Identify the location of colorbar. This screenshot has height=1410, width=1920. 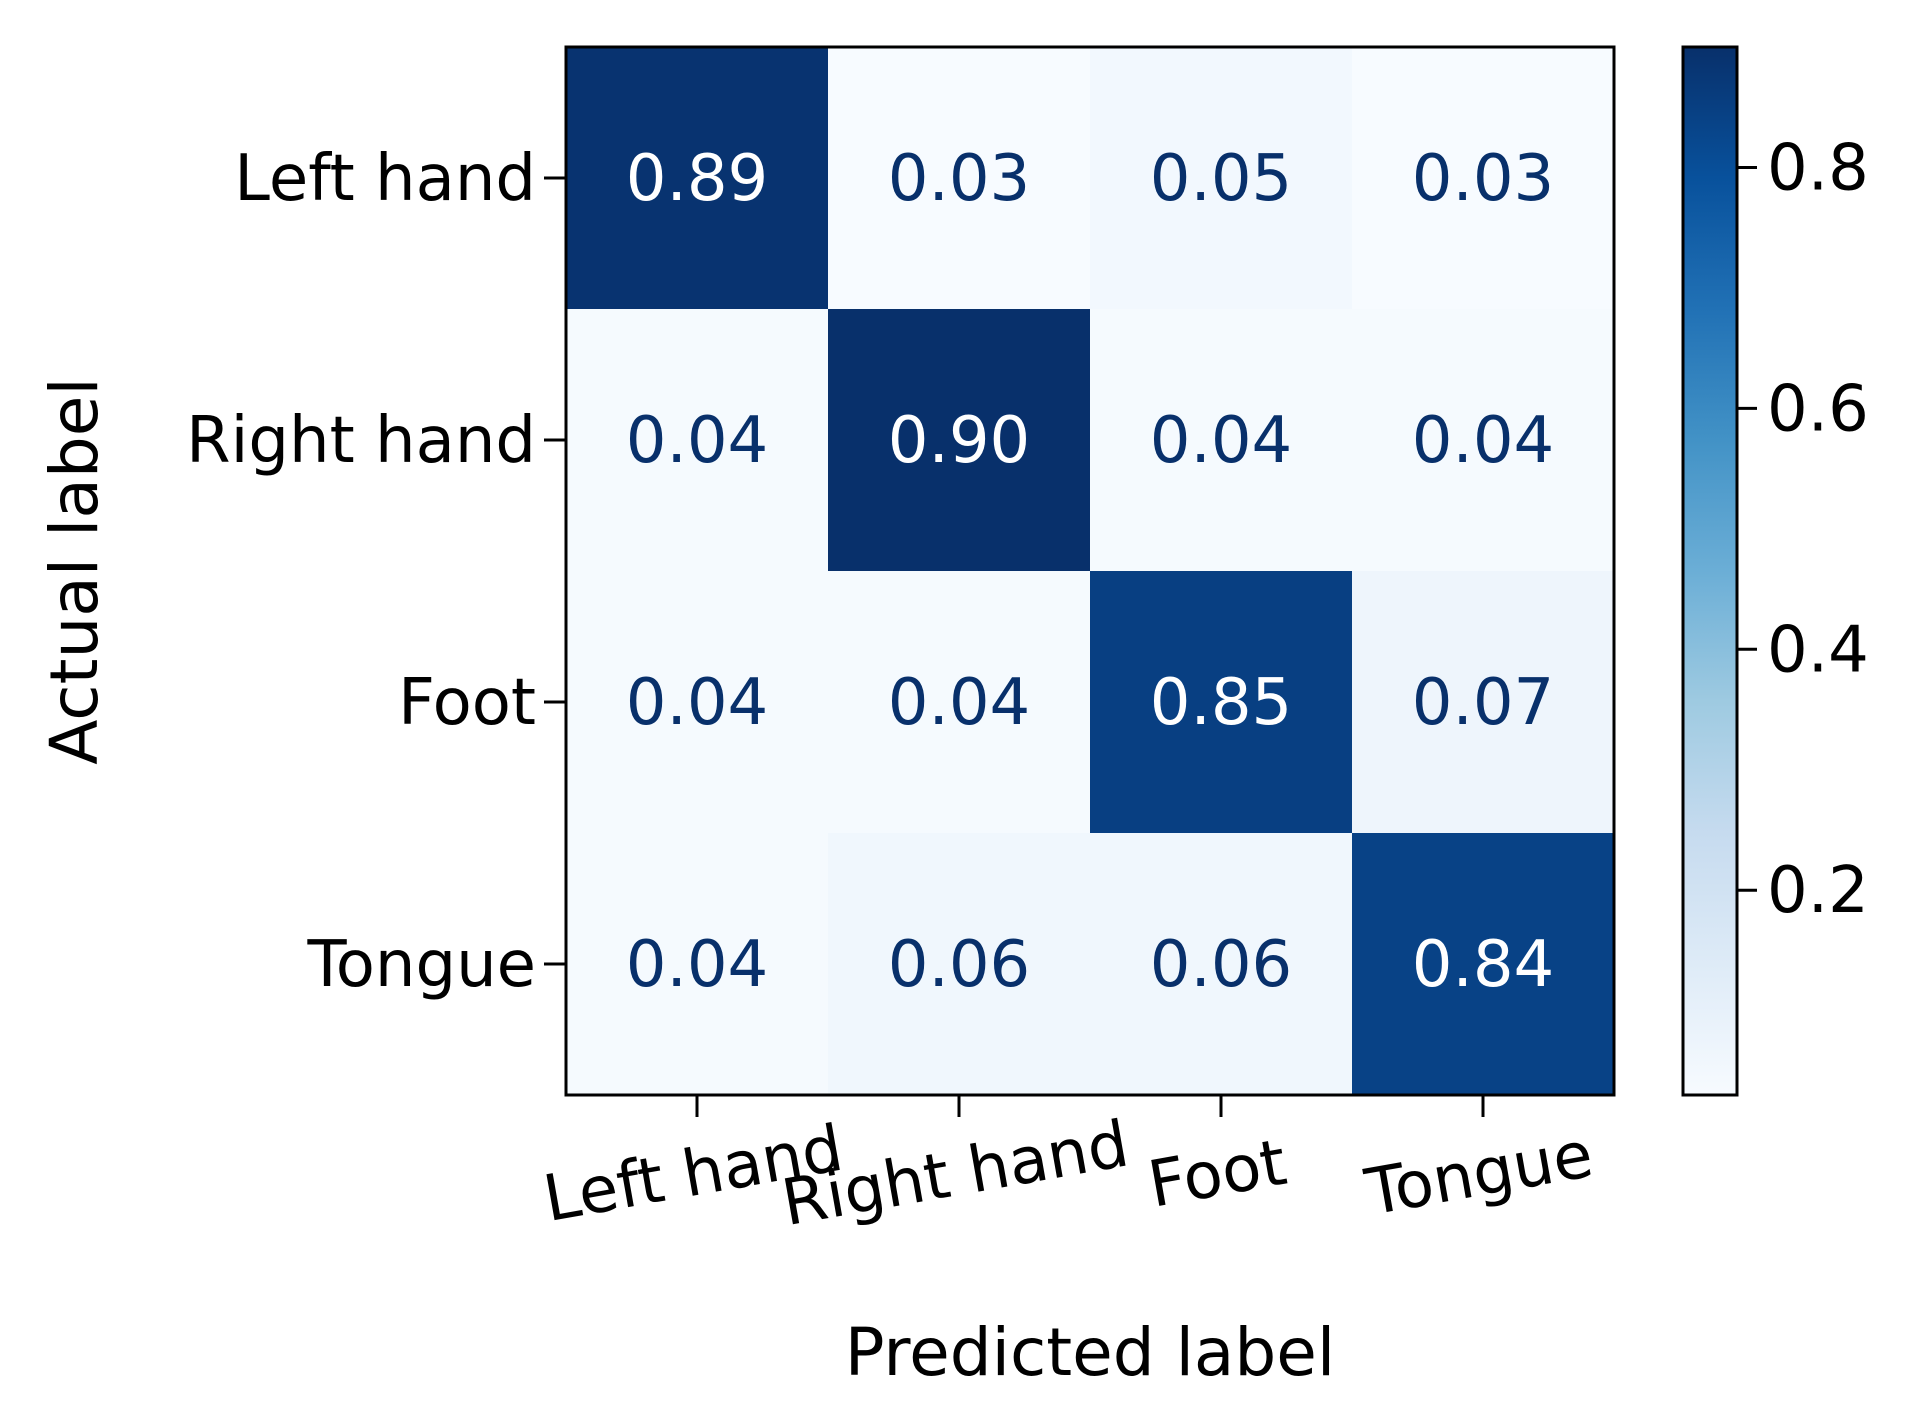
(1710, 571).